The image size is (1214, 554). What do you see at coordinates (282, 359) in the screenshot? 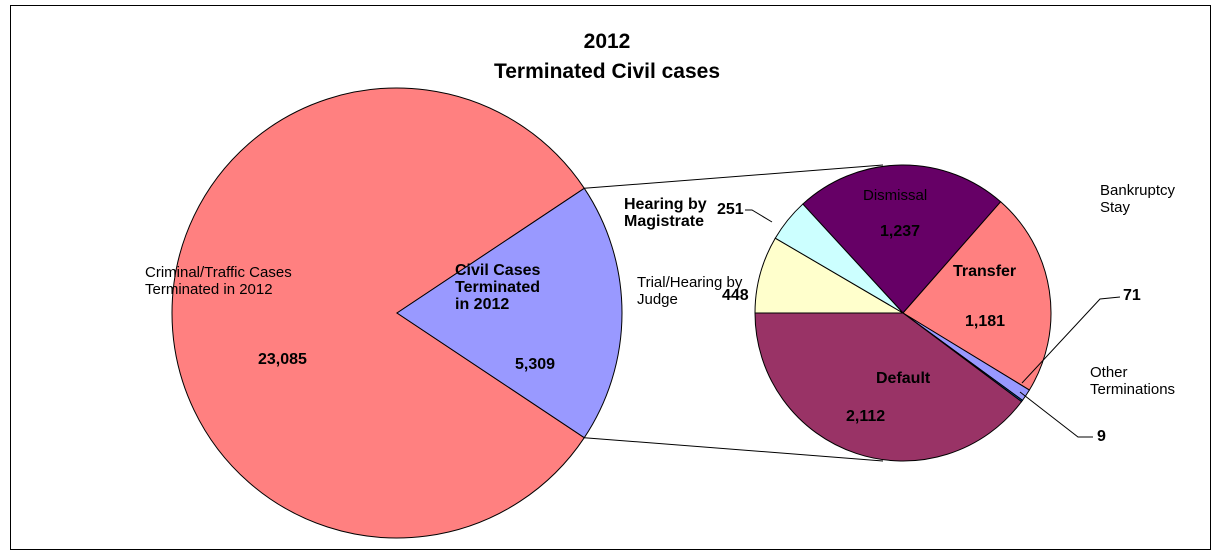
I see `value-label: 23,085` at bounding box center [282, 359].